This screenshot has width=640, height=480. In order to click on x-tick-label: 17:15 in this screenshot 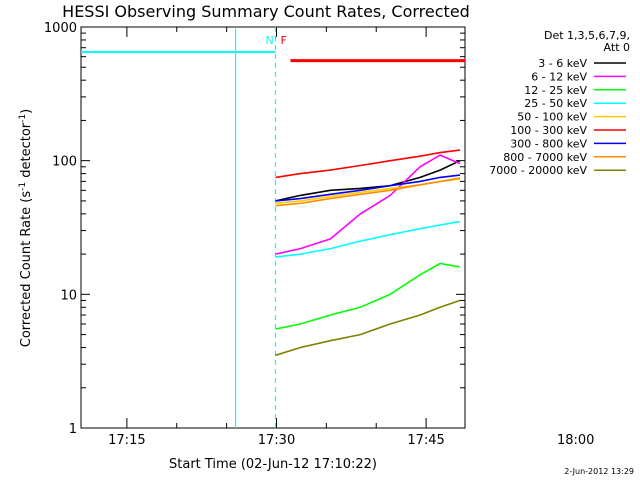, I will do `click(126, 440)`.